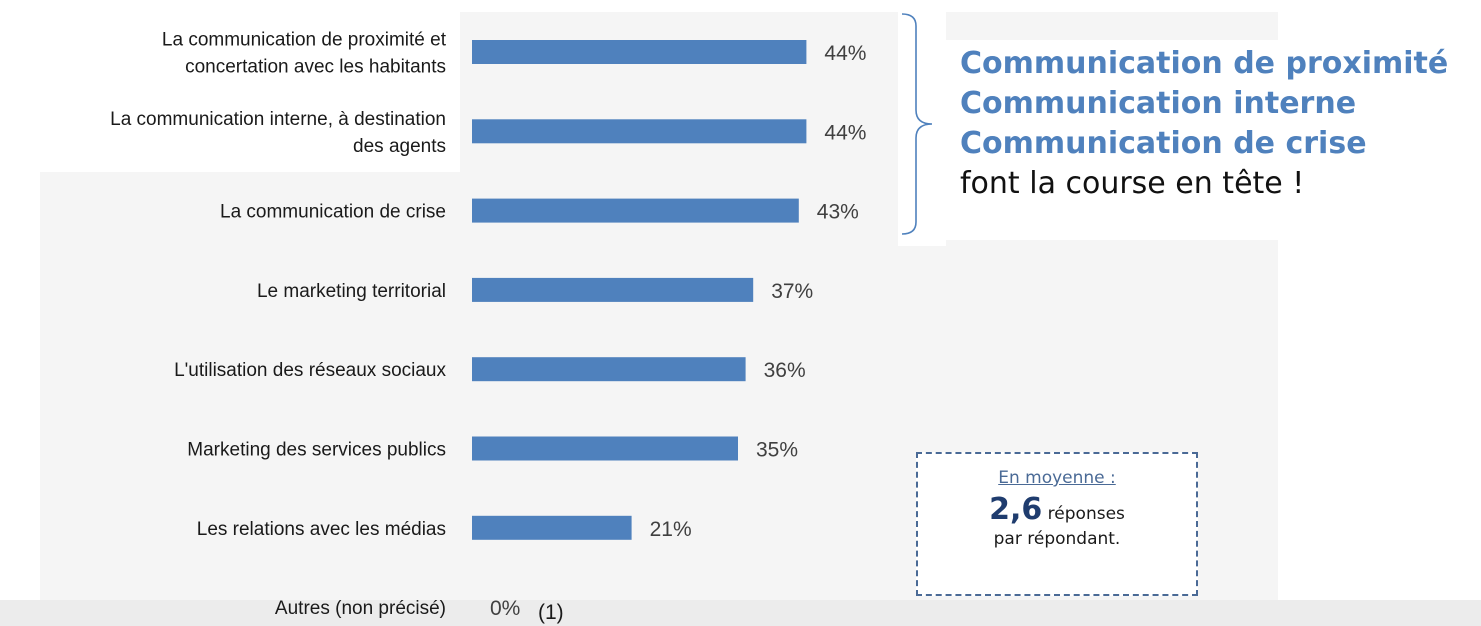  I want to click on category-label-6-line-1: Marketing des services publics, so click(316, 450).